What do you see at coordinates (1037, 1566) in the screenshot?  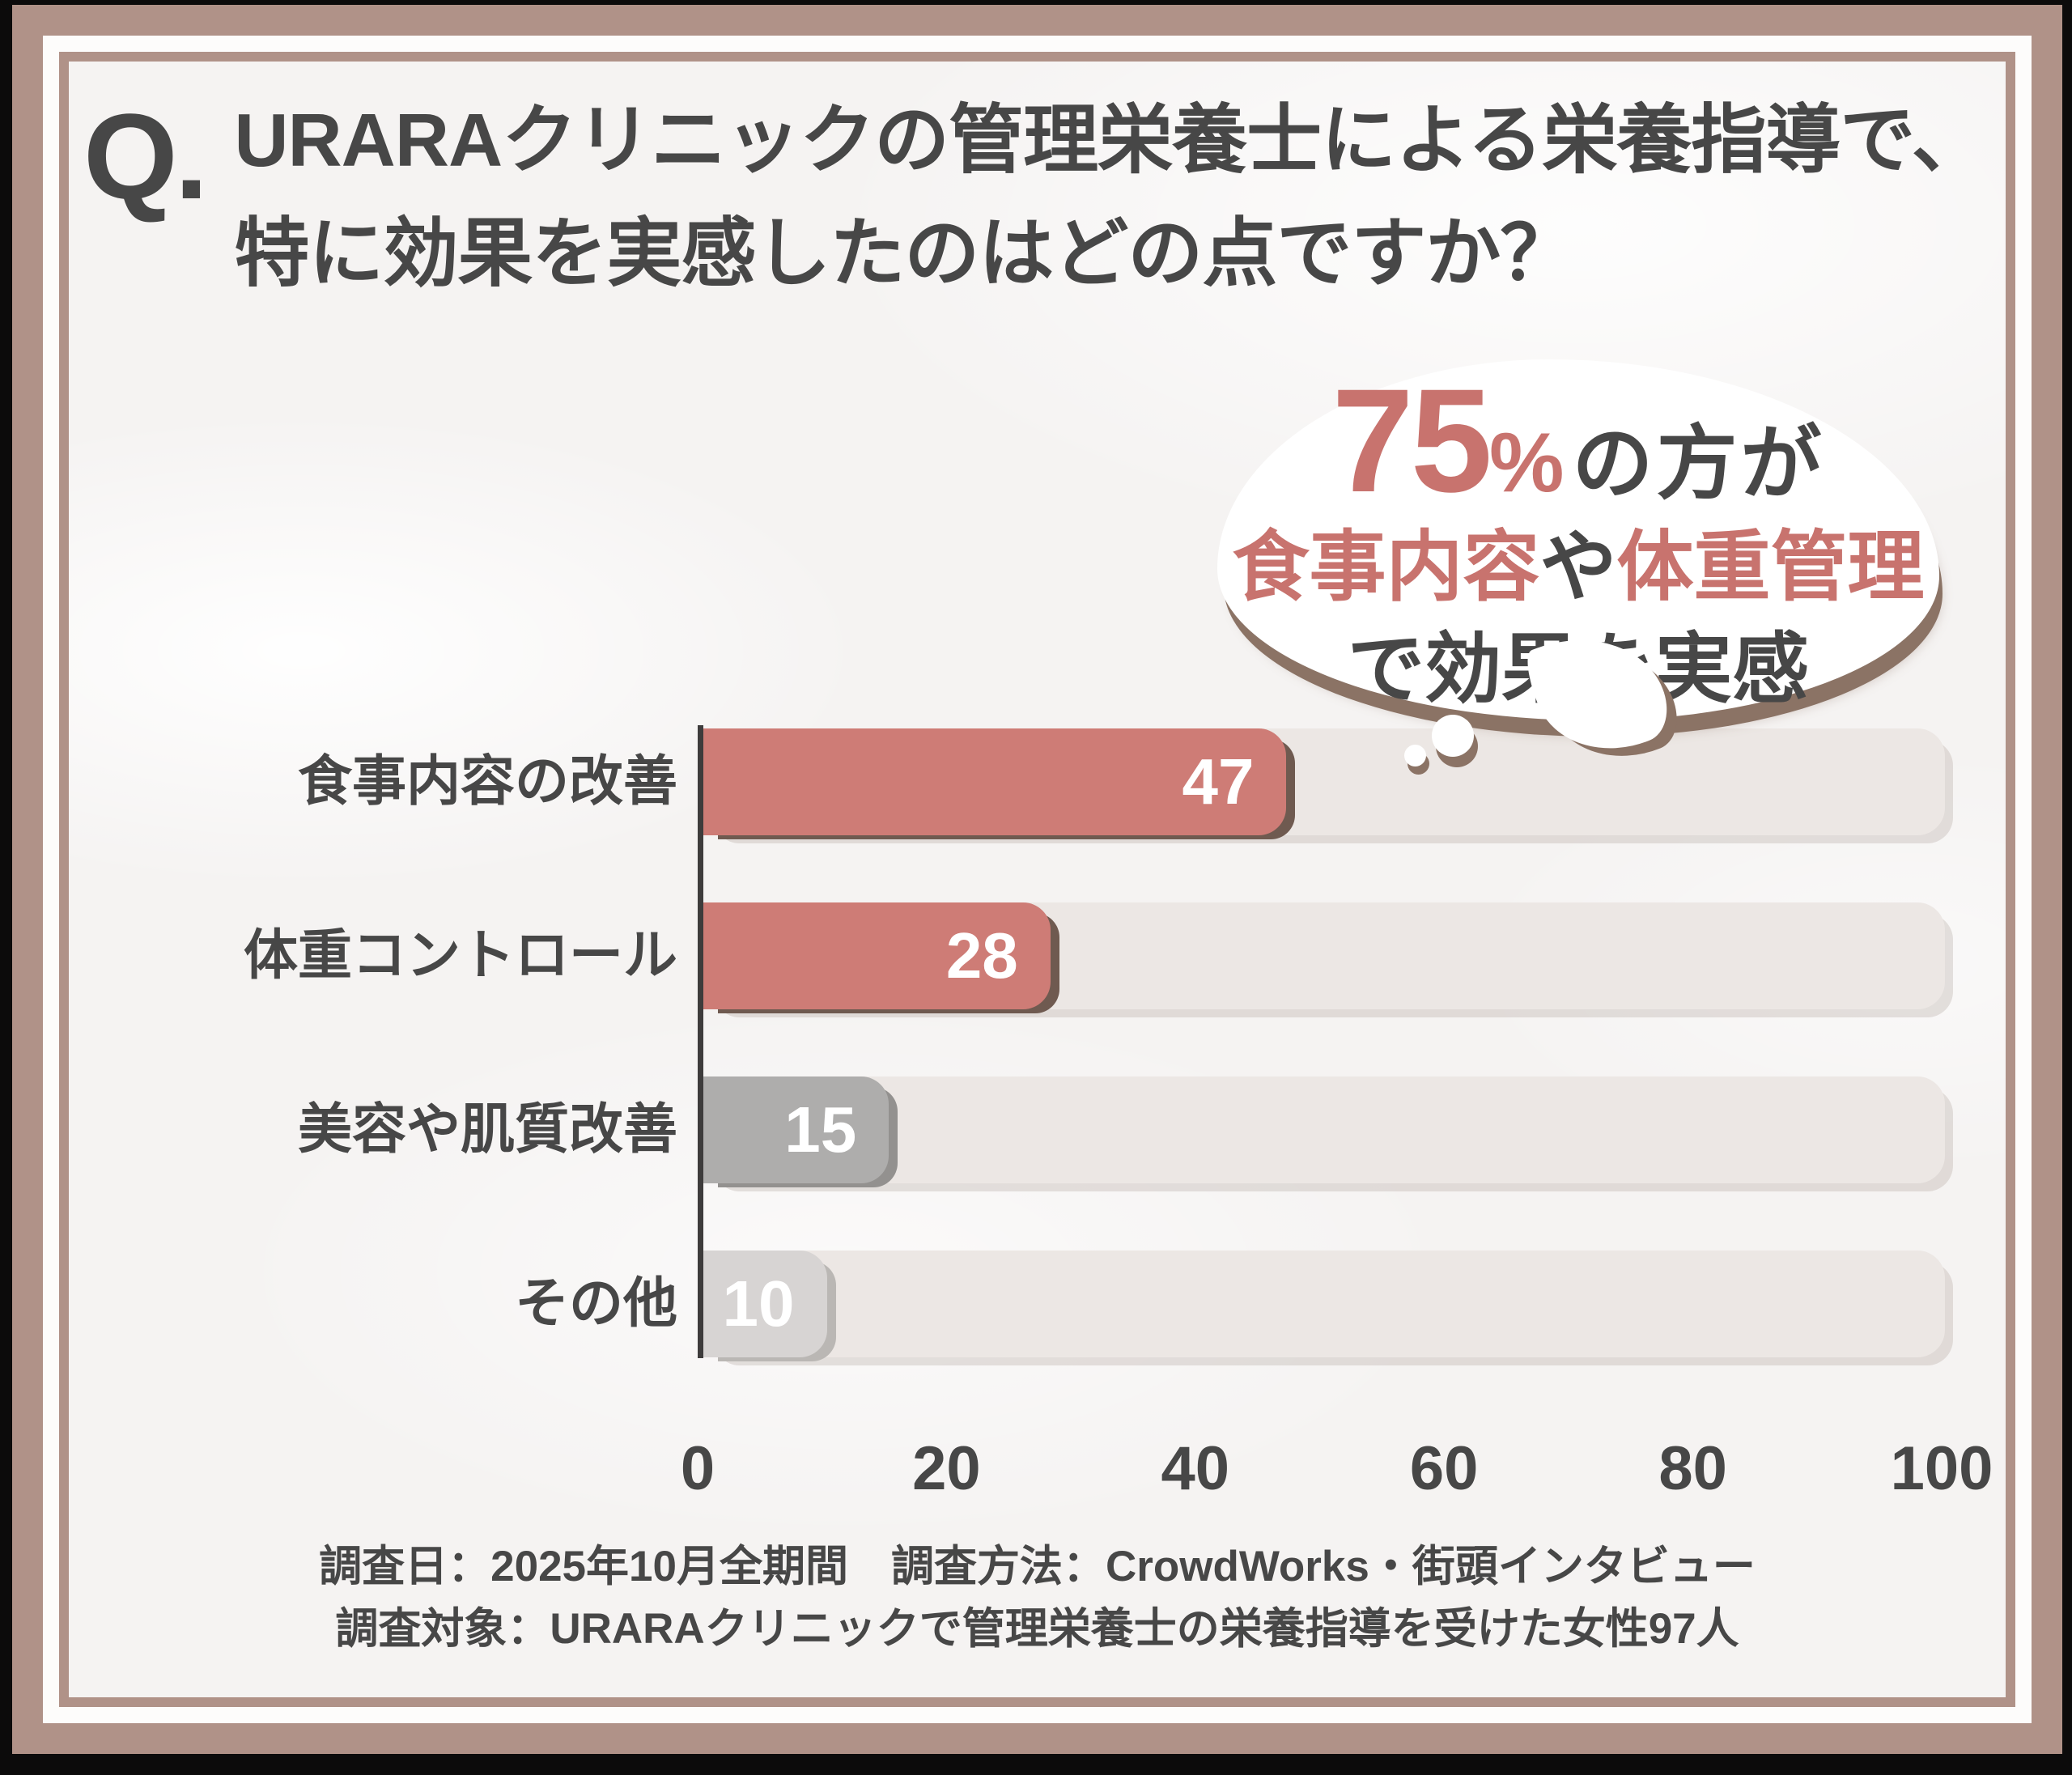 I see `survey-note-line-1: 調査日：2025年10月全期間 調査方法：CrowdWorks・街頭インタビュー` at bounding box center [1037, 1566].